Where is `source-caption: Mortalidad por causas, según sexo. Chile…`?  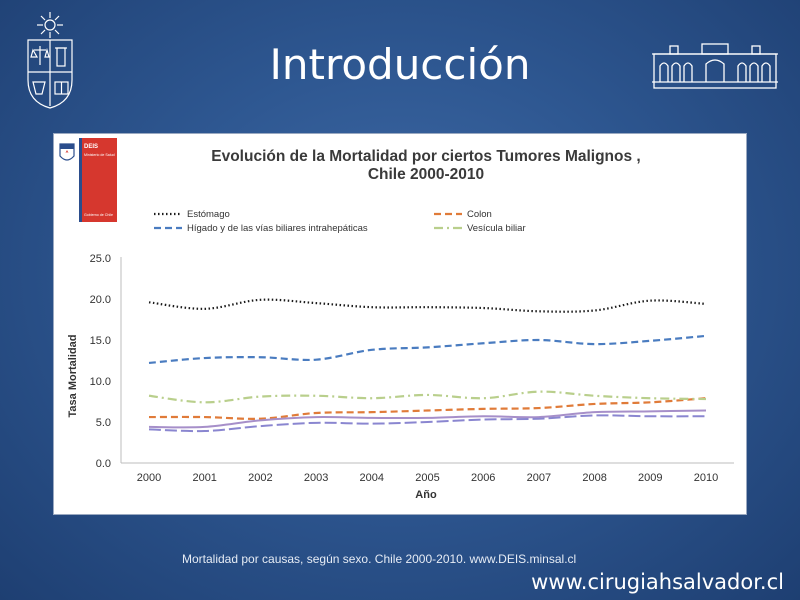 source-caption: Mortalidad por causas, según sexo. Chile… is located at coordinates (379, 559).